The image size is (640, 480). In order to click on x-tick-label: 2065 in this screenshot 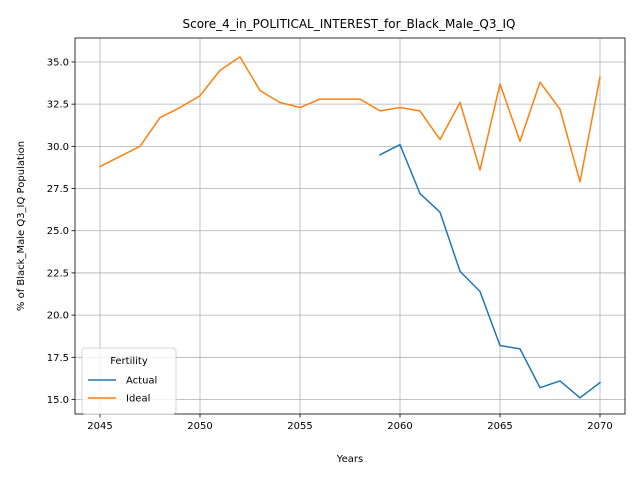, I will do `click(499, 426)`.